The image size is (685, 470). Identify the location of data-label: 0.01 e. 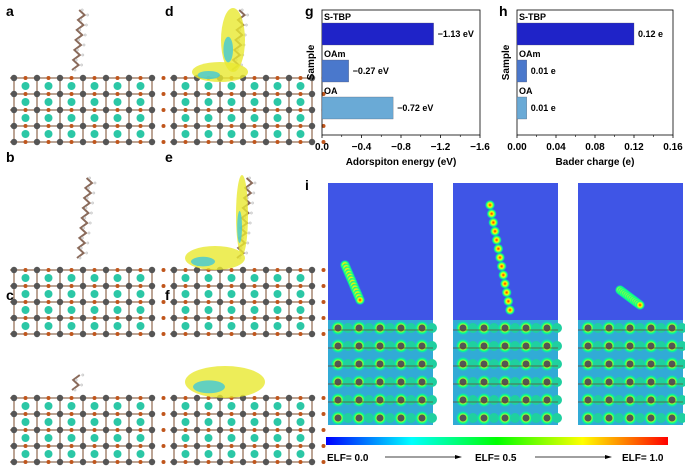
(543, 71).